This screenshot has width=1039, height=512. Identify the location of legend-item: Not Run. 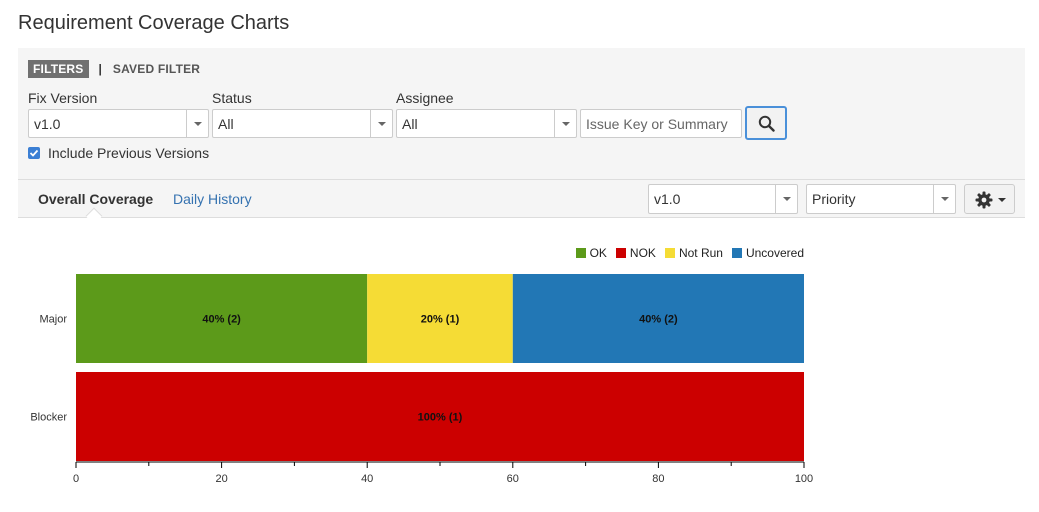
(693, 253).